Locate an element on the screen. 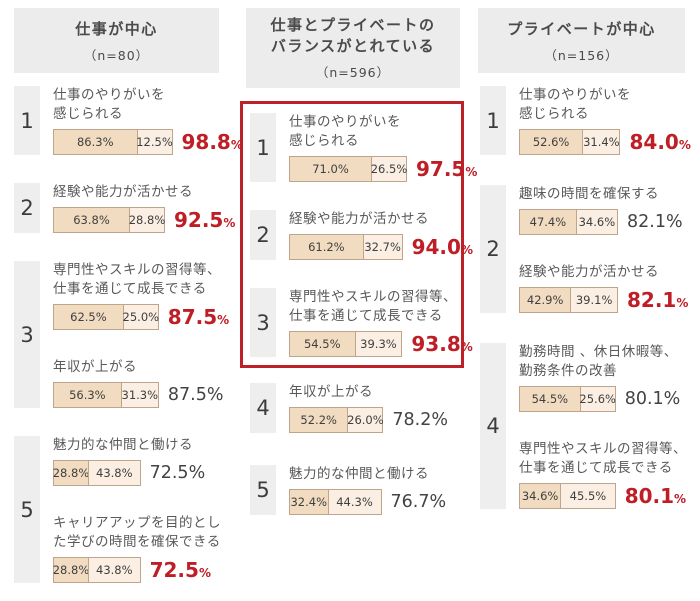 The image size is (700, 601). stacked-bar: 62.5% 25.0% is located at coordinates (106, 317).